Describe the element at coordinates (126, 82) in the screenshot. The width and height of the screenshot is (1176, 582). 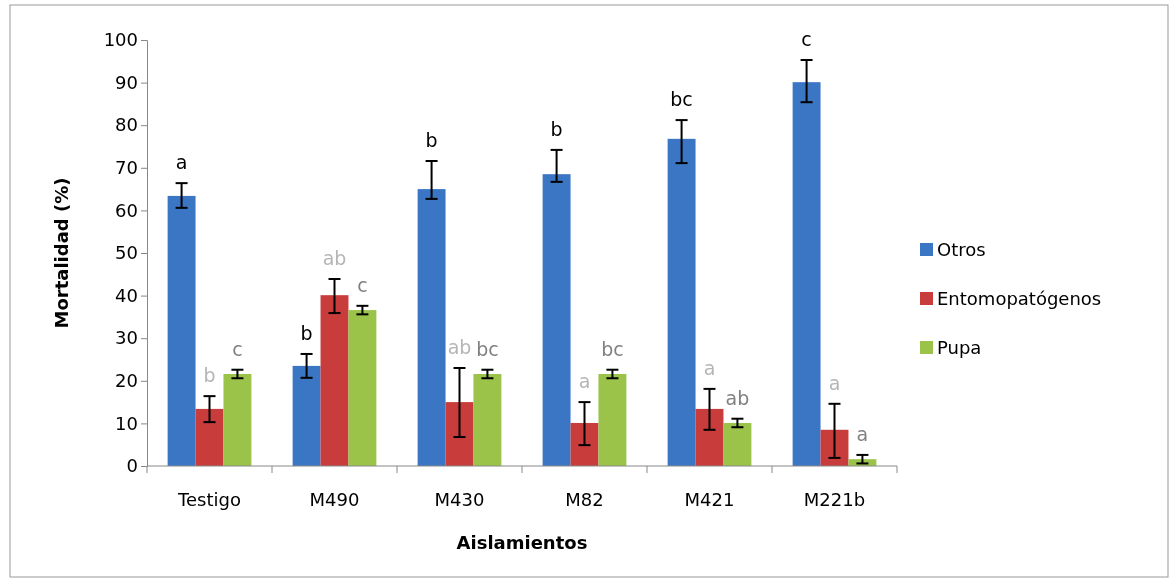
I see `y-tick-label: 90` at that location.